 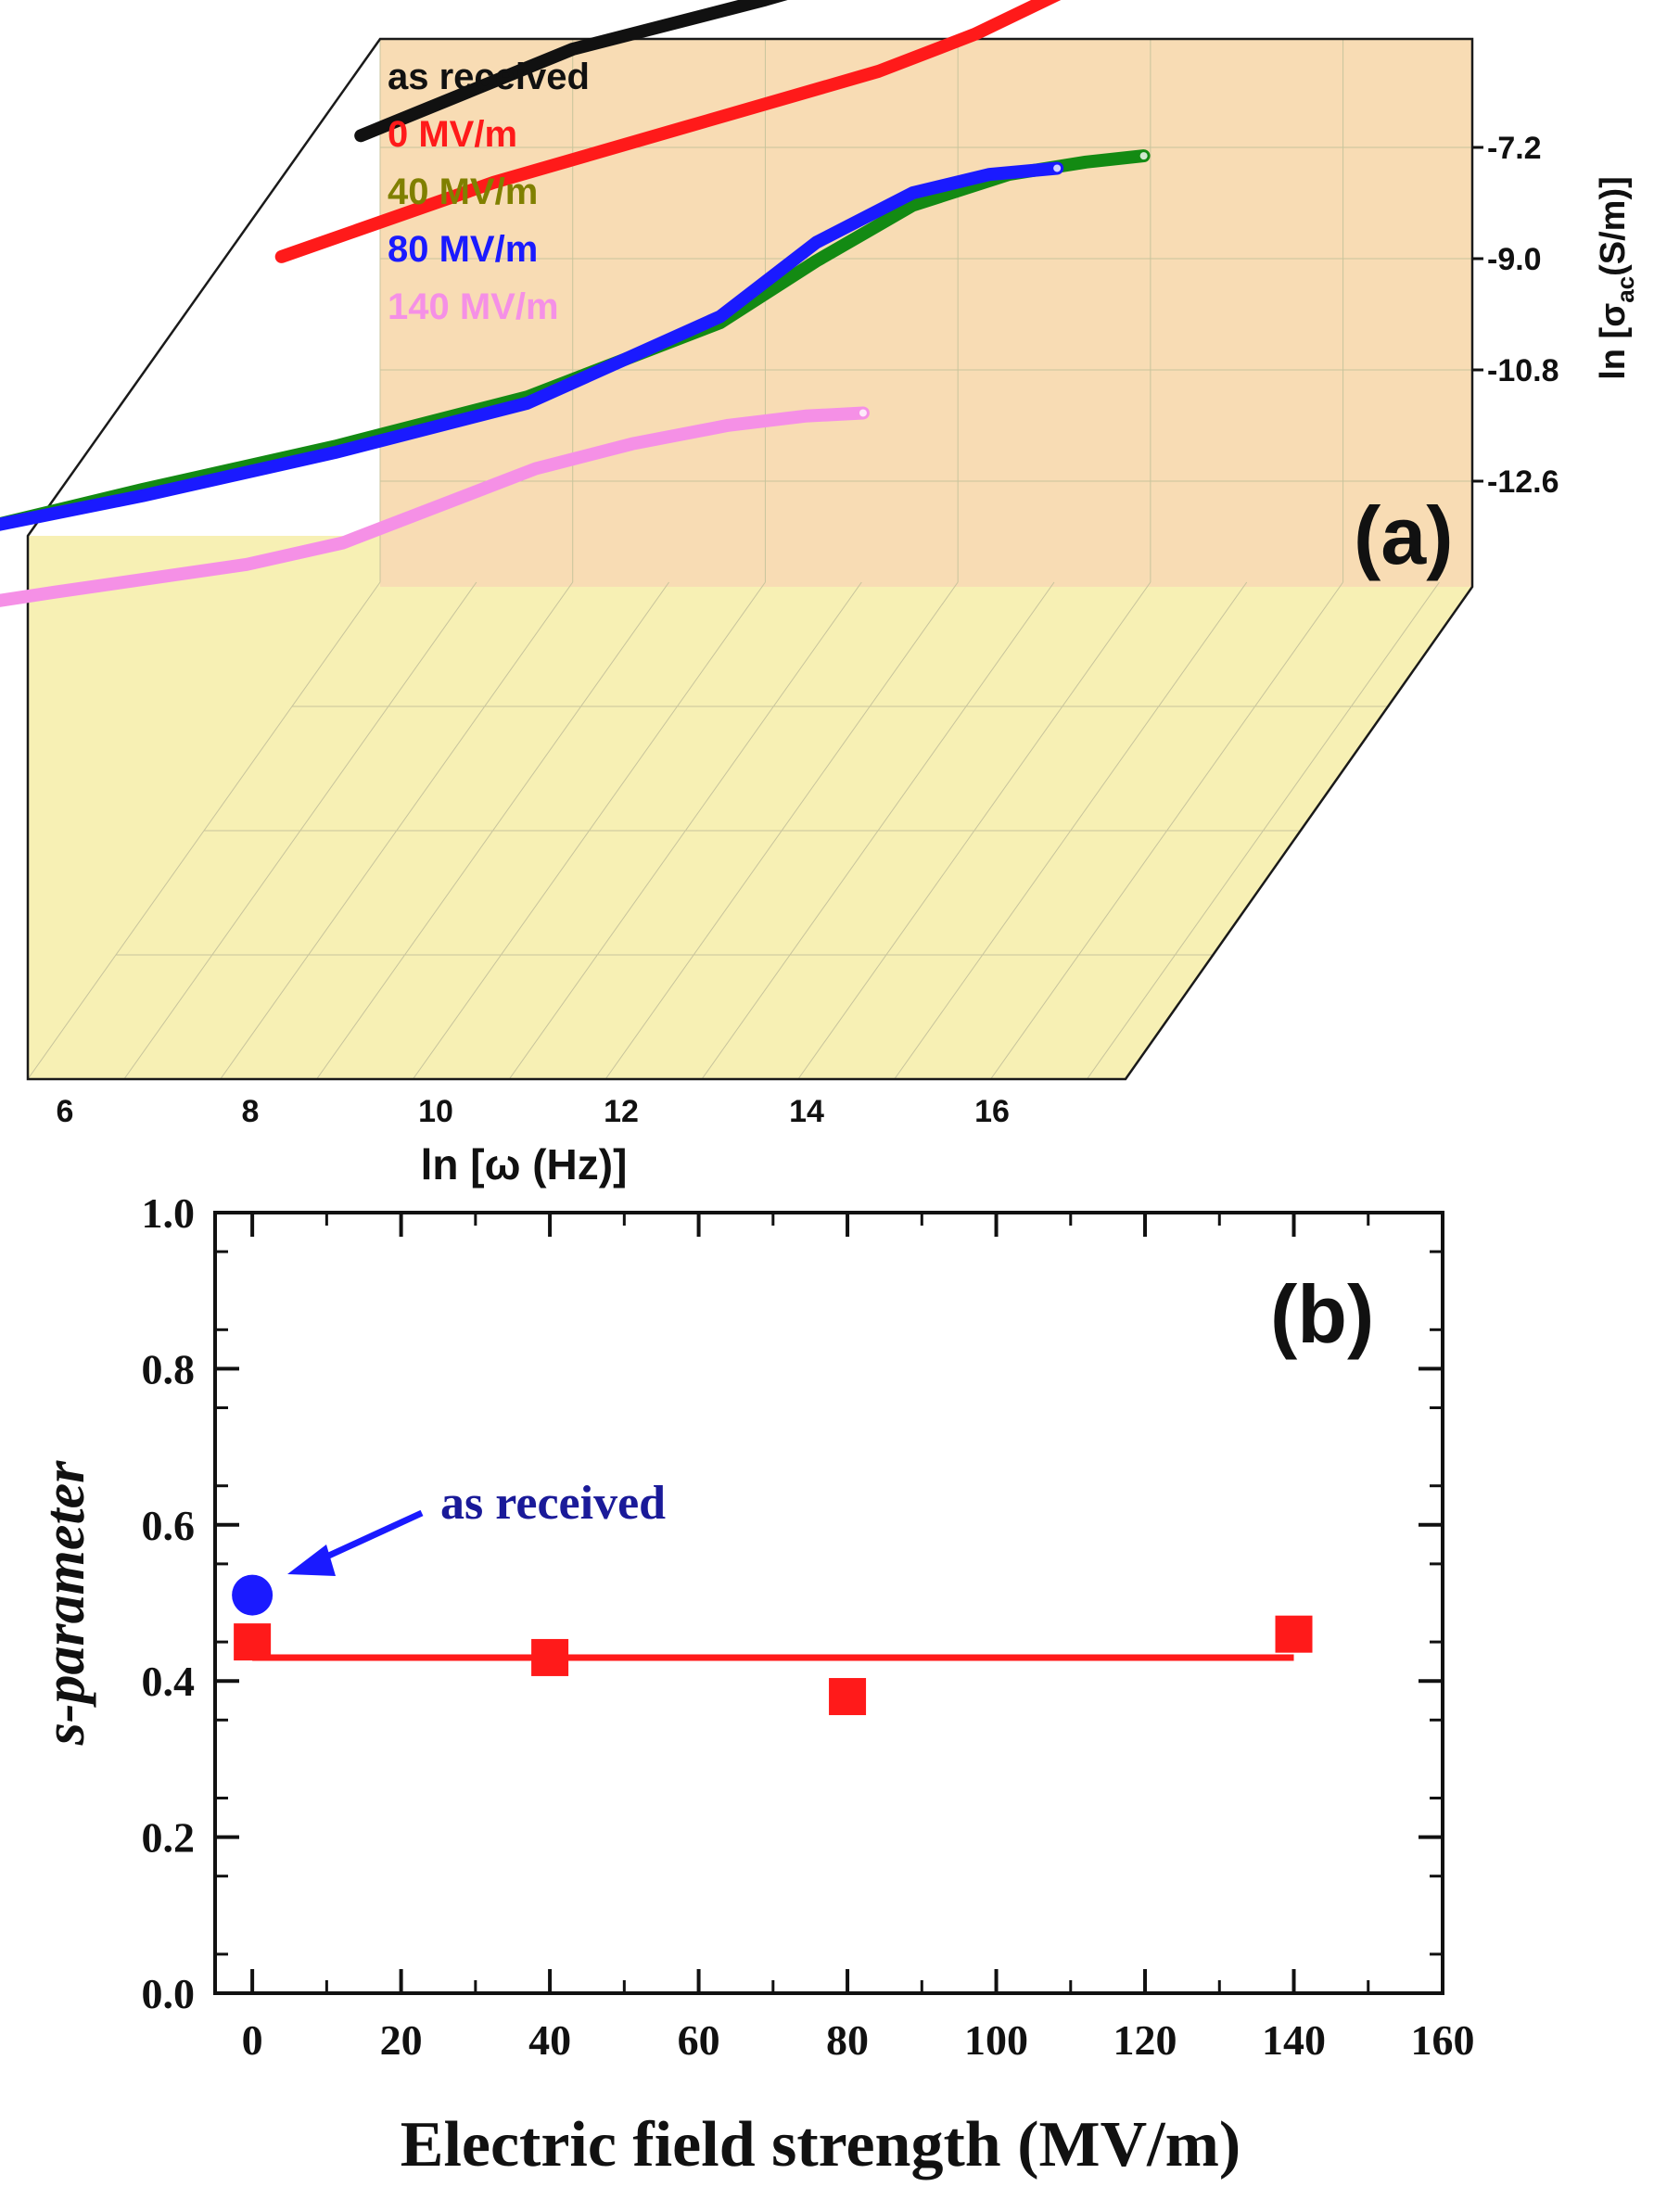 What do you see at coordinates (1523, 370) in the screenshot?
I see `panel-a-z-tick-label: -10.8` at bounding box center [1523, 370].